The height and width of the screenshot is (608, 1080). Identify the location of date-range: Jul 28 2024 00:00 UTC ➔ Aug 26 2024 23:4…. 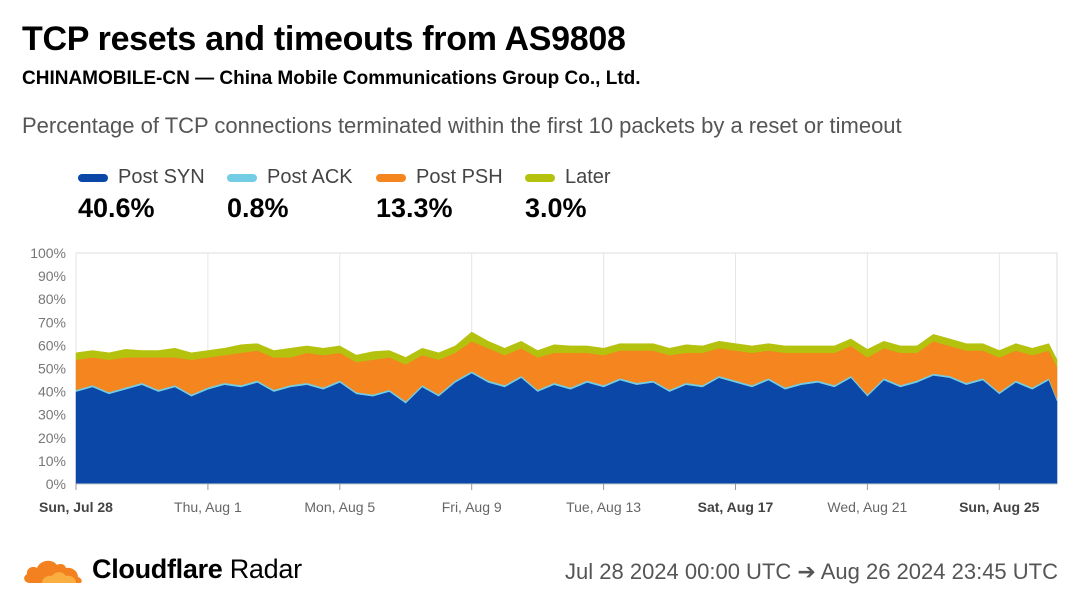
(811, 571).